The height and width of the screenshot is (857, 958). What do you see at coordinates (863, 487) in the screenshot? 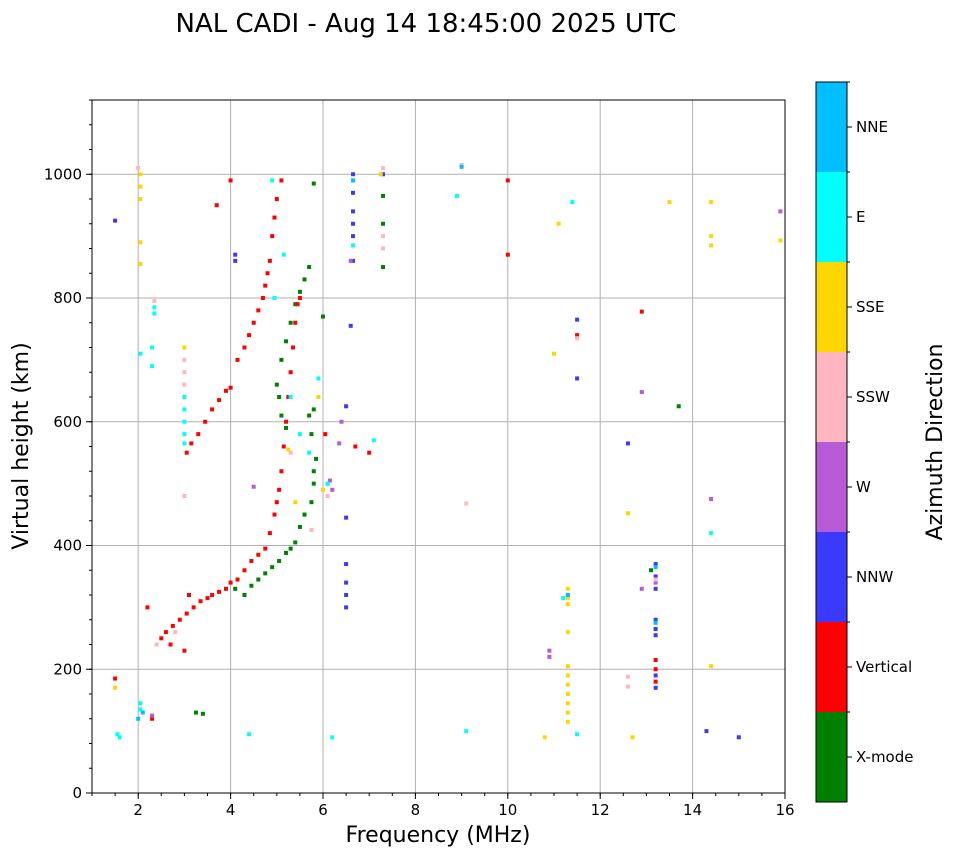
I see `colorbar-tick-label: W` at bounding box center [863, 487].